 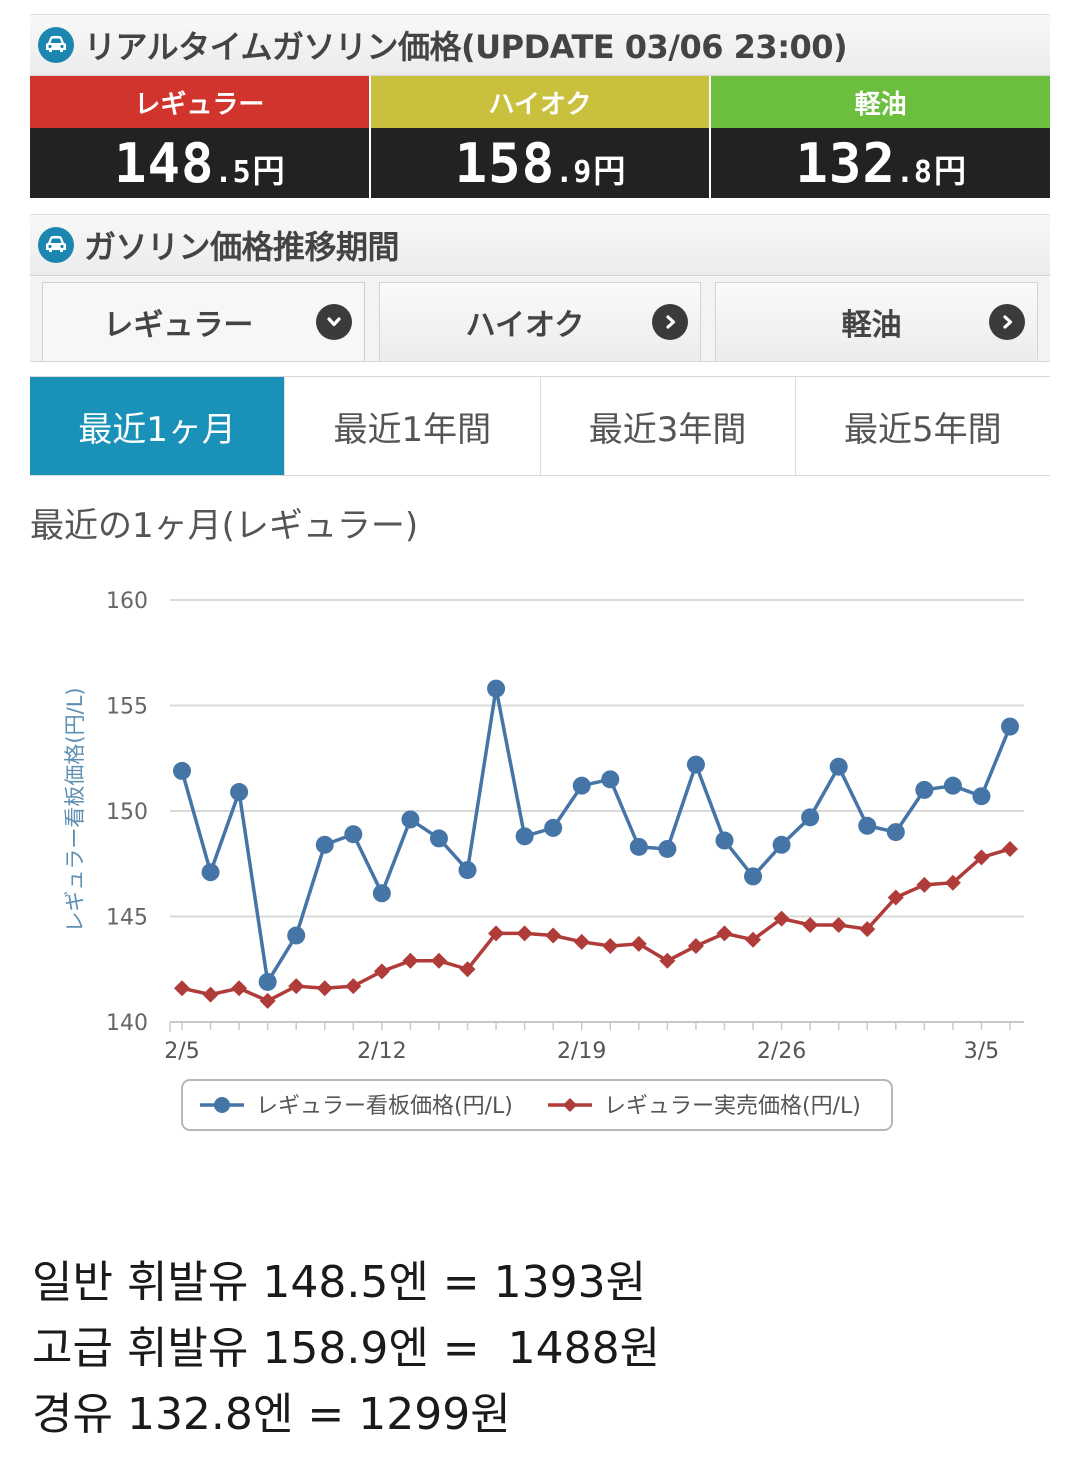 What do you see at coordinates (181, 1051) in the screenshot?
I see `x-tick-label: 2/5` at bounding box center [181, 1051].